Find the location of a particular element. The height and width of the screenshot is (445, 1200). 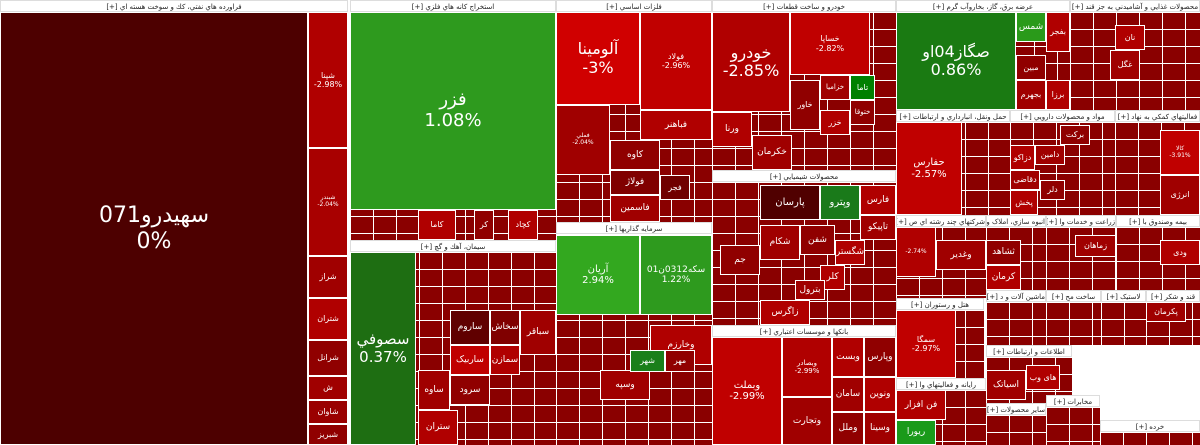

stock-tile: ختوقا is located at coordinates (862, 112).